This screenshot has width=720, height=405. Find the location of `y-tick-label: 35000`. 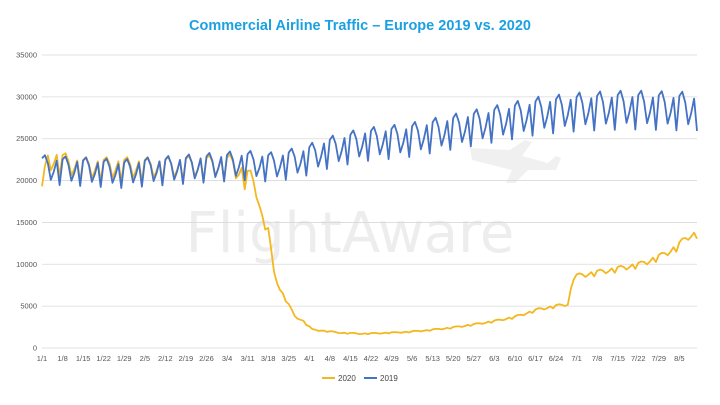

y-tick-label: 35000 is located at coordinates (26, 55).